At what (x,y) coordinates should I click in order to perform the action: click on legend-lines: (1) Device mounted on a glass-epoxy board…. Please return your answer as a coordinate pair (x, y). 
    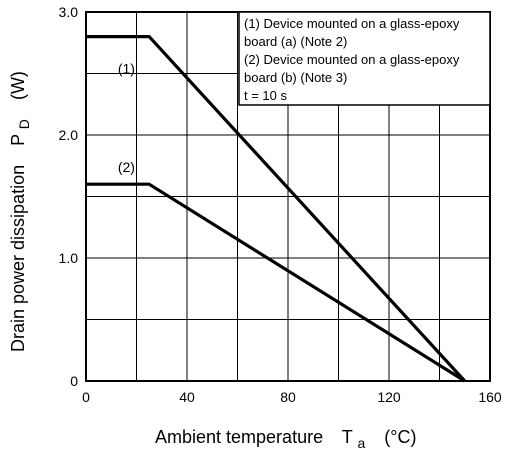
    Looking at the image, I should click on (352, 59).